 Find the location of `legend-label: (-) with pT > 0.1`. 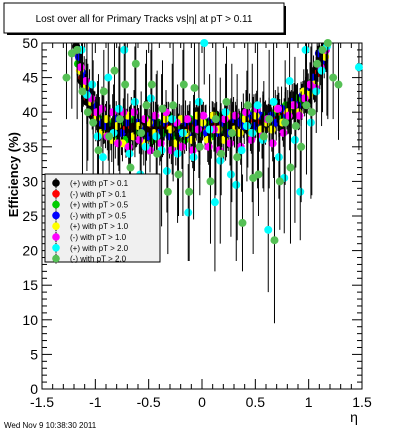

legend-label: (-) with pT > 0.1 is located at coordinates (98, 194).